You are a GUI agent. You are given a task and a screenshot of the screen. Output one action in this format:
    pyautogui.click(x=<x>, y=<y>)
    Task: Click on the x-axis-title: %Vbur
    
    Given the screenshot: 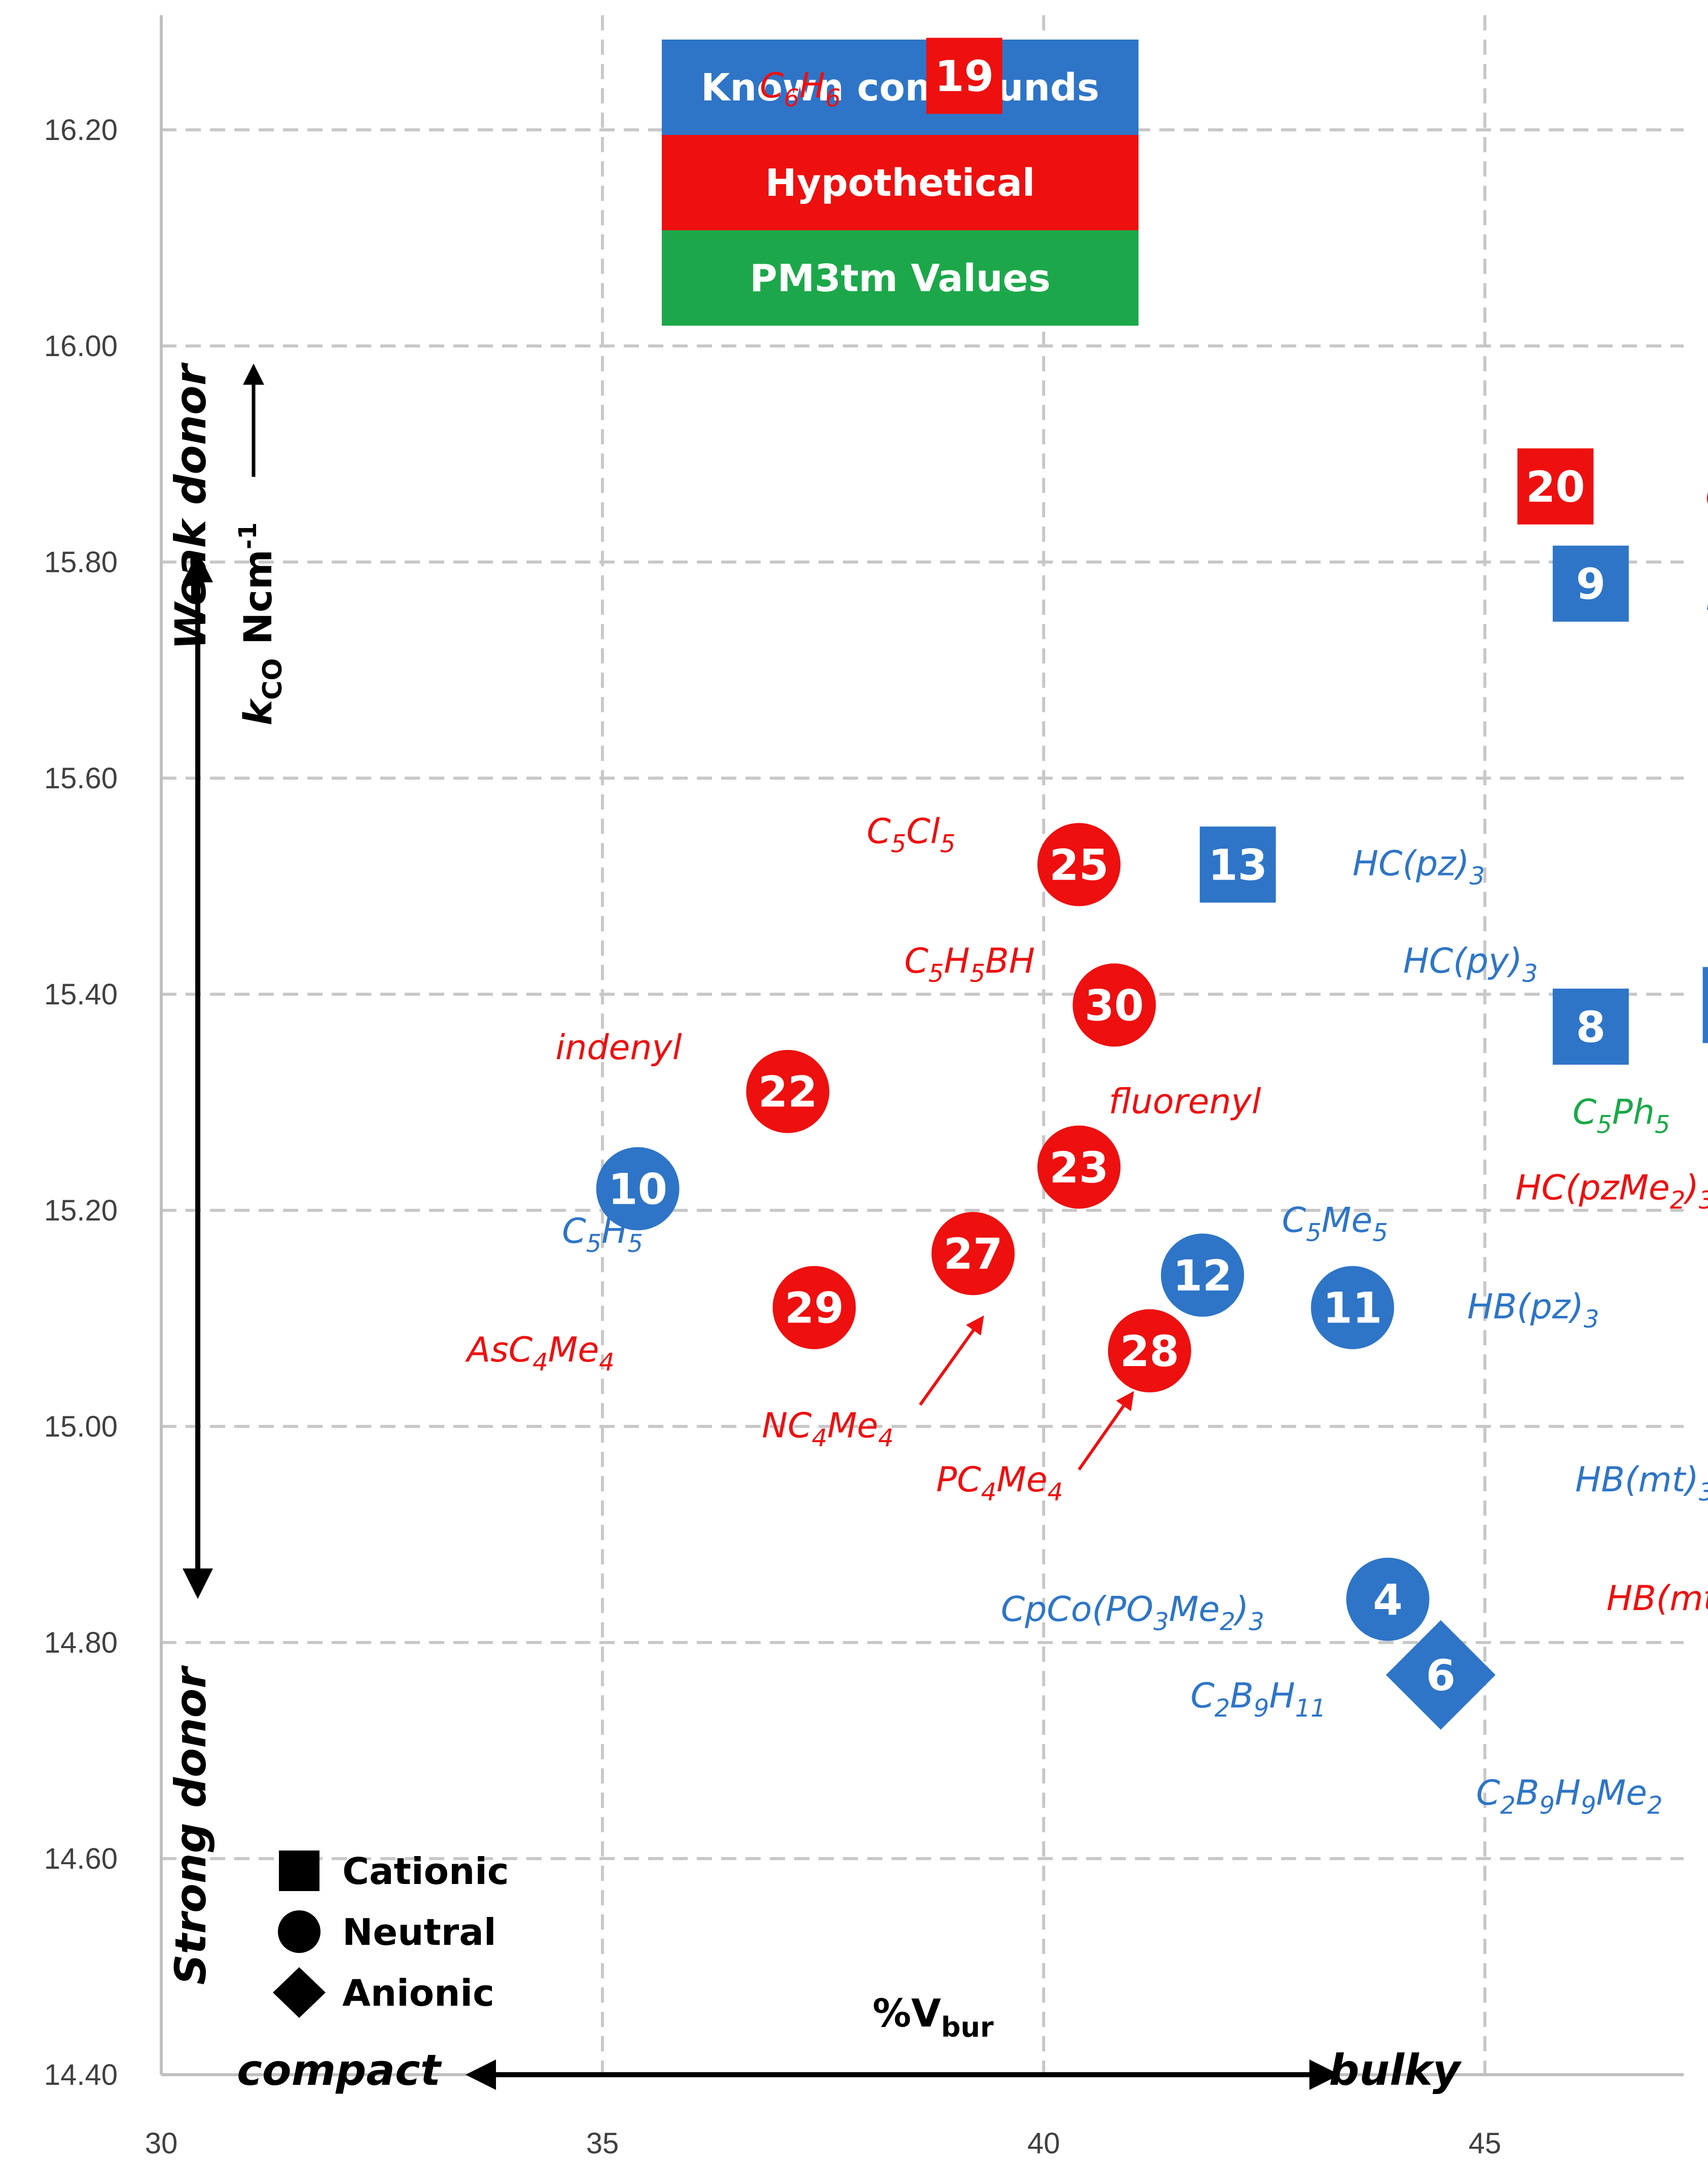 What is the action you would take?
    pyautogui.click(x=933, y=2017)
    